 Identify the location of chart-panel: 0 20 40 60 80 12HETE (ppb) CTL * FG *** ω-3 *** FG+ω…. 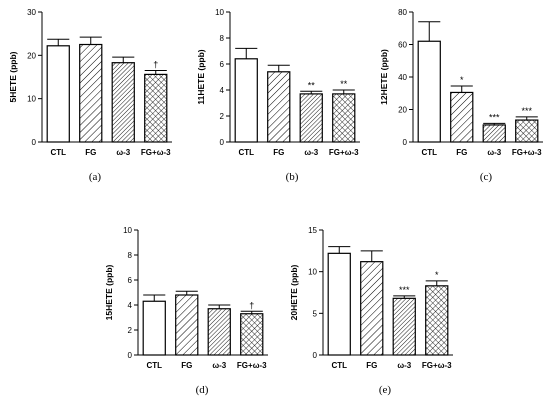
(461, 95).